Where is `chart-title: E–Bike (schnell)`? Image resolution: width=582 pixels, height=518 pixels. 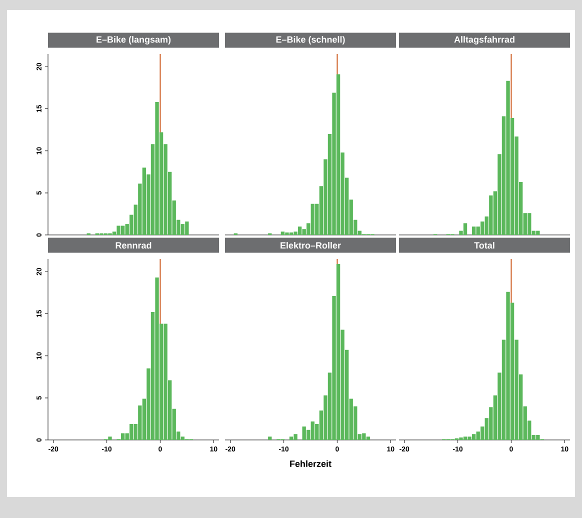 chart-title: E–Bike (schnell) is located at coordinates (310, 40).